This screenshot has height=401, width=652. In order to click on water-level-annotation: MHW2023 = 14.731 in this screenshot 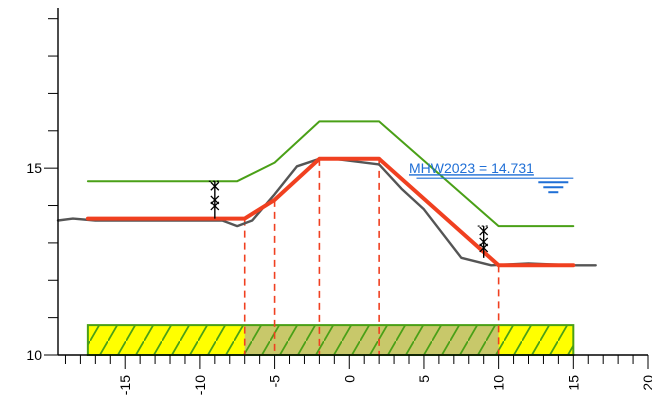, I will do `click(491, 177)`.